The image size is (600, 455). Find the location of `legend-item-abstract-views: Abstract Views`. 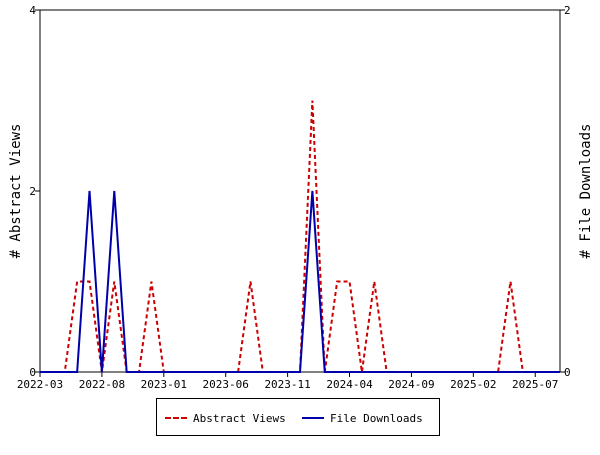

legend-item-abstract-views: Abstract Views is located at coordinates (225, 418).